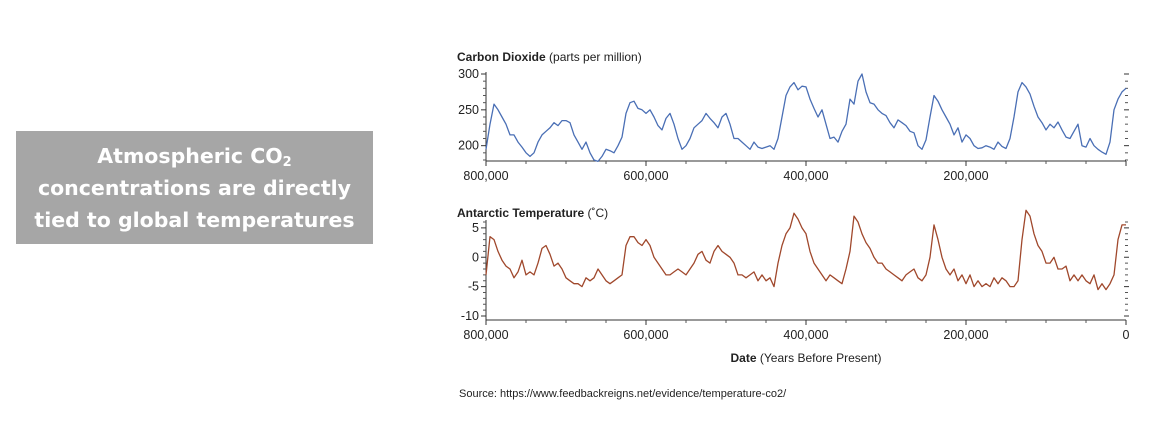 The image size is (1159, 421). I want to click on x-axis-label-name: Date, so click(744, 358).